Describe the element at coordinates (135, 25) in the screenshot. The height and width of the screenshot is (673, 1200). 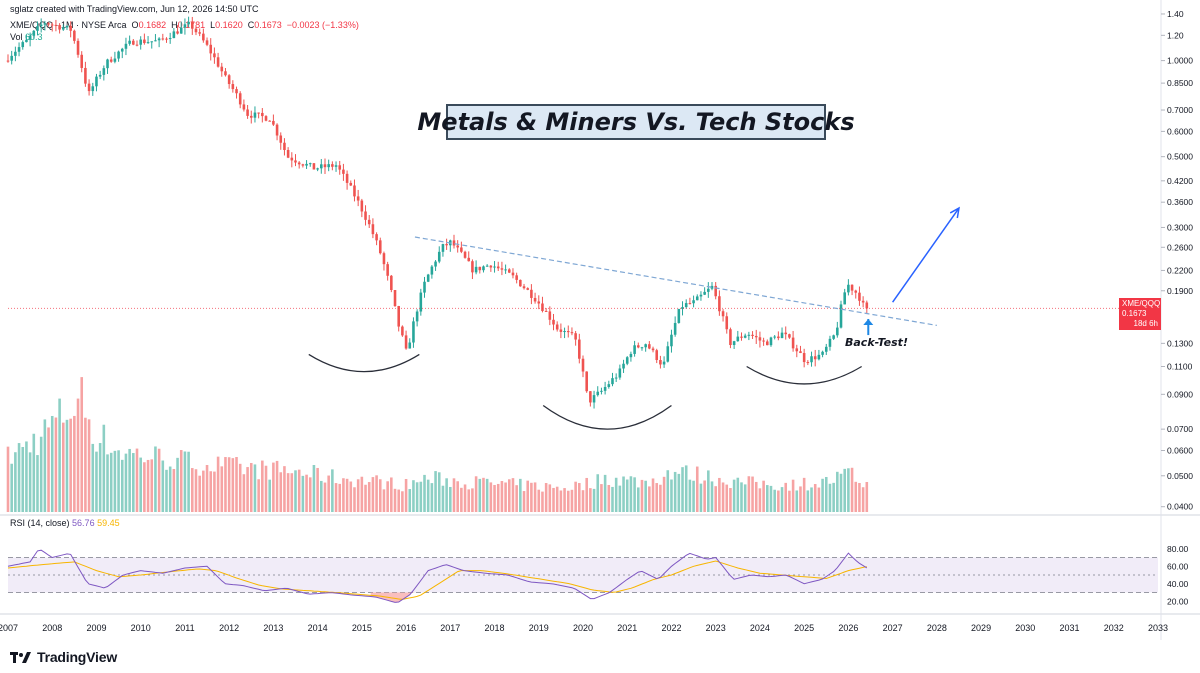
I see `open-label: O` at that location.